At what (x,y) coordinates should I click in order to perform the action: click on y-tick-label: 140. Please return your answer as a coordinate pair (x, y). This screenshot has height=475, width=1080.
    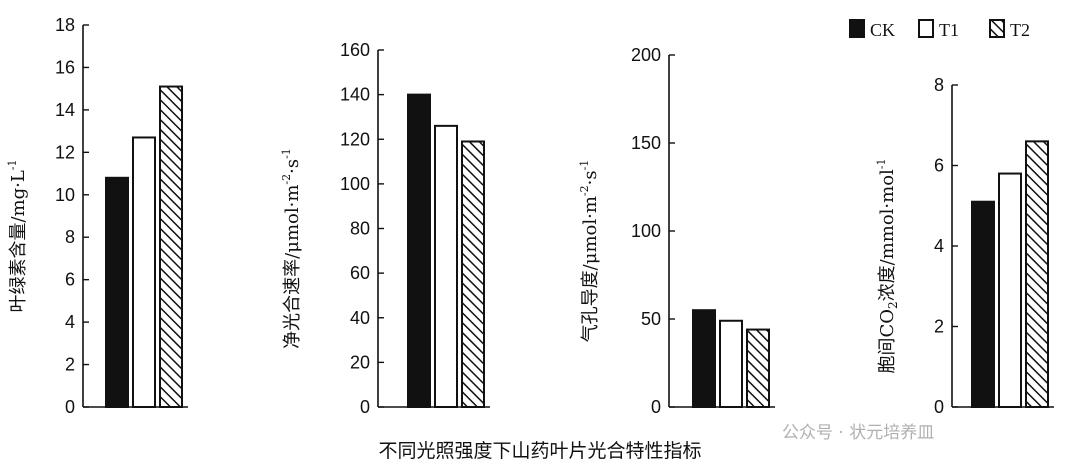
    Looking at the image, I should click on (355, 95).